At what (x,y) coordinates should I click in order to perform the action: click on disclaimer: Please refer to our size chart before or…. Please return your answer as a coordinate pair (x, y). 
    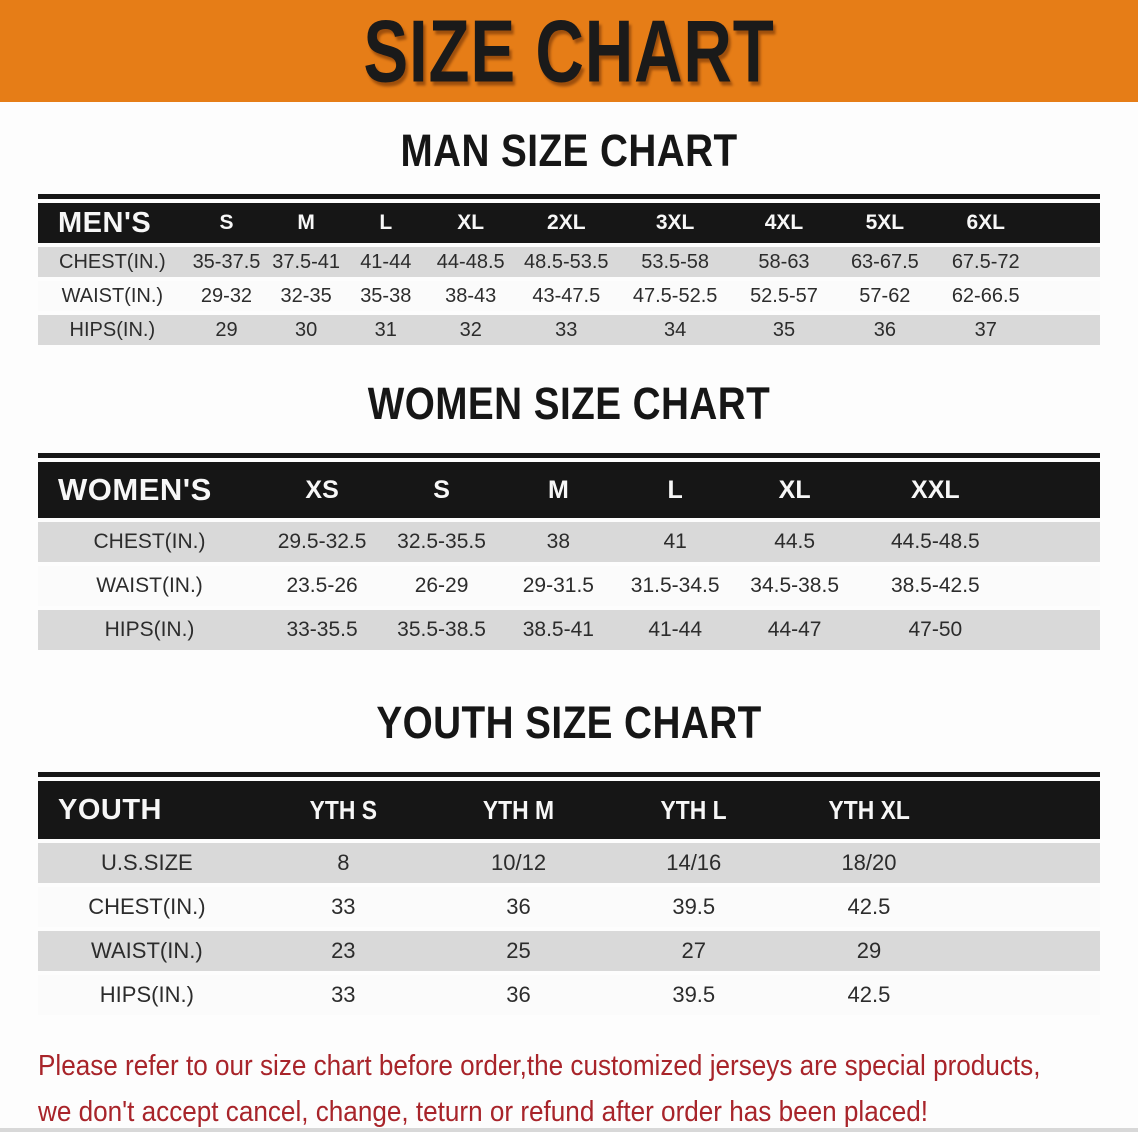
    Looking at the image, I should click on (588, 1087).